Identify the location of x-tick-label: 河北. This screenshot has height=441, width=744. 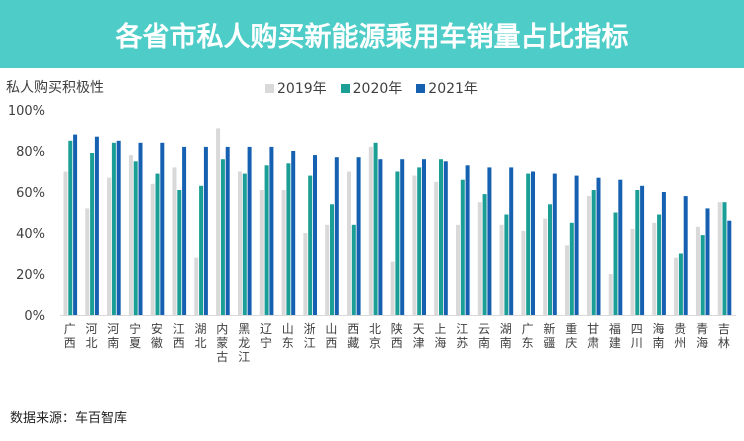
(91, 336).